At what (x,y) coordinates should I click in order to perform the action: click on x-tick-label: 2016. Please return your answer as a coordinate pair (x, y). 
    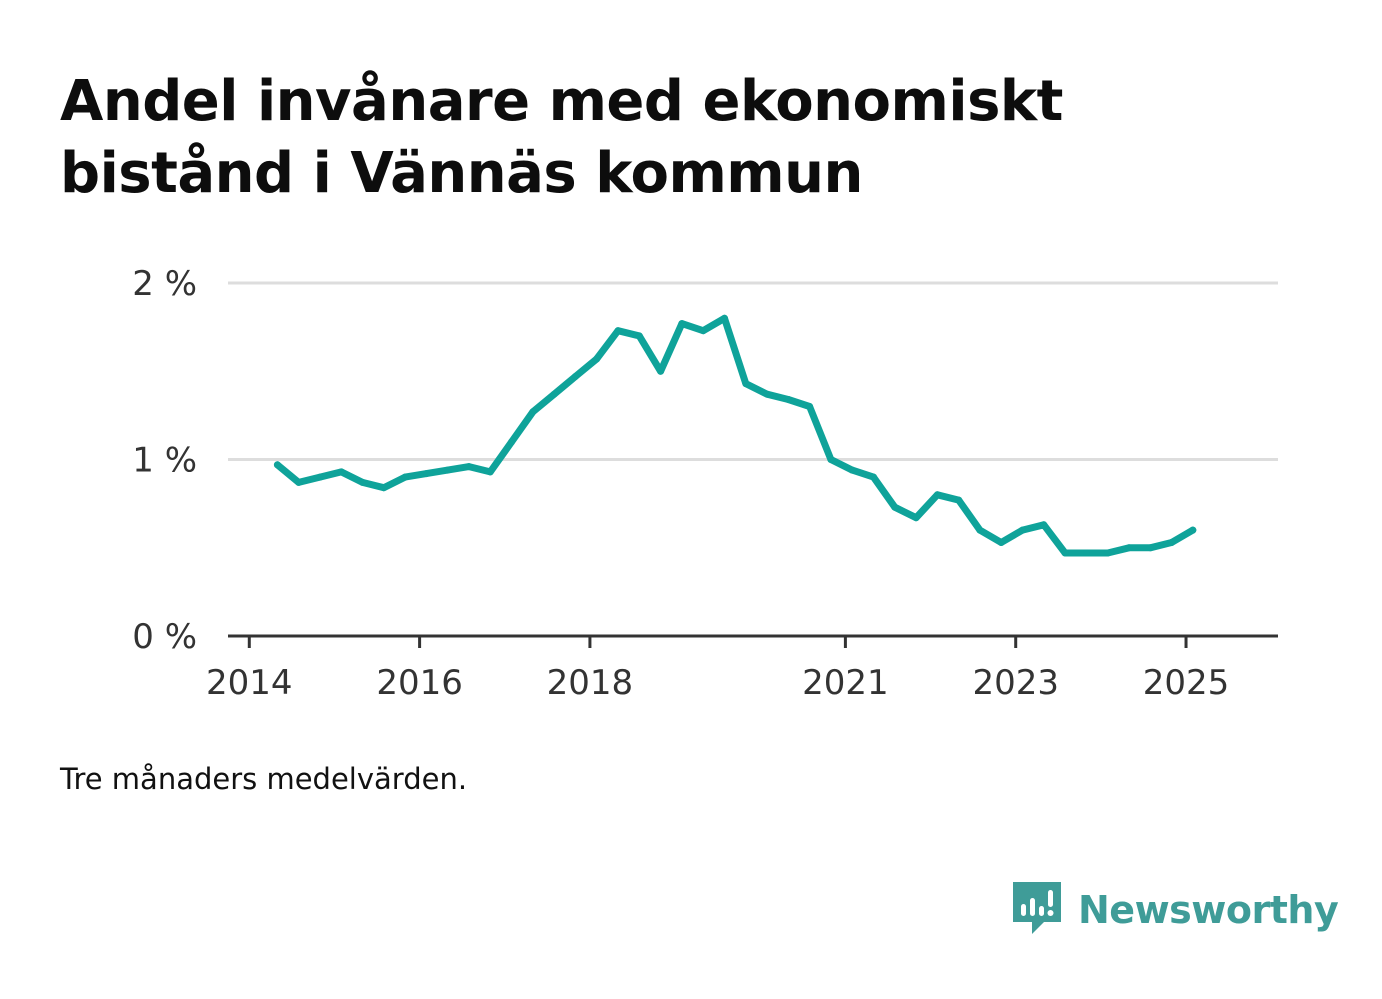
    Looking at the image, I should click on (419, 683).